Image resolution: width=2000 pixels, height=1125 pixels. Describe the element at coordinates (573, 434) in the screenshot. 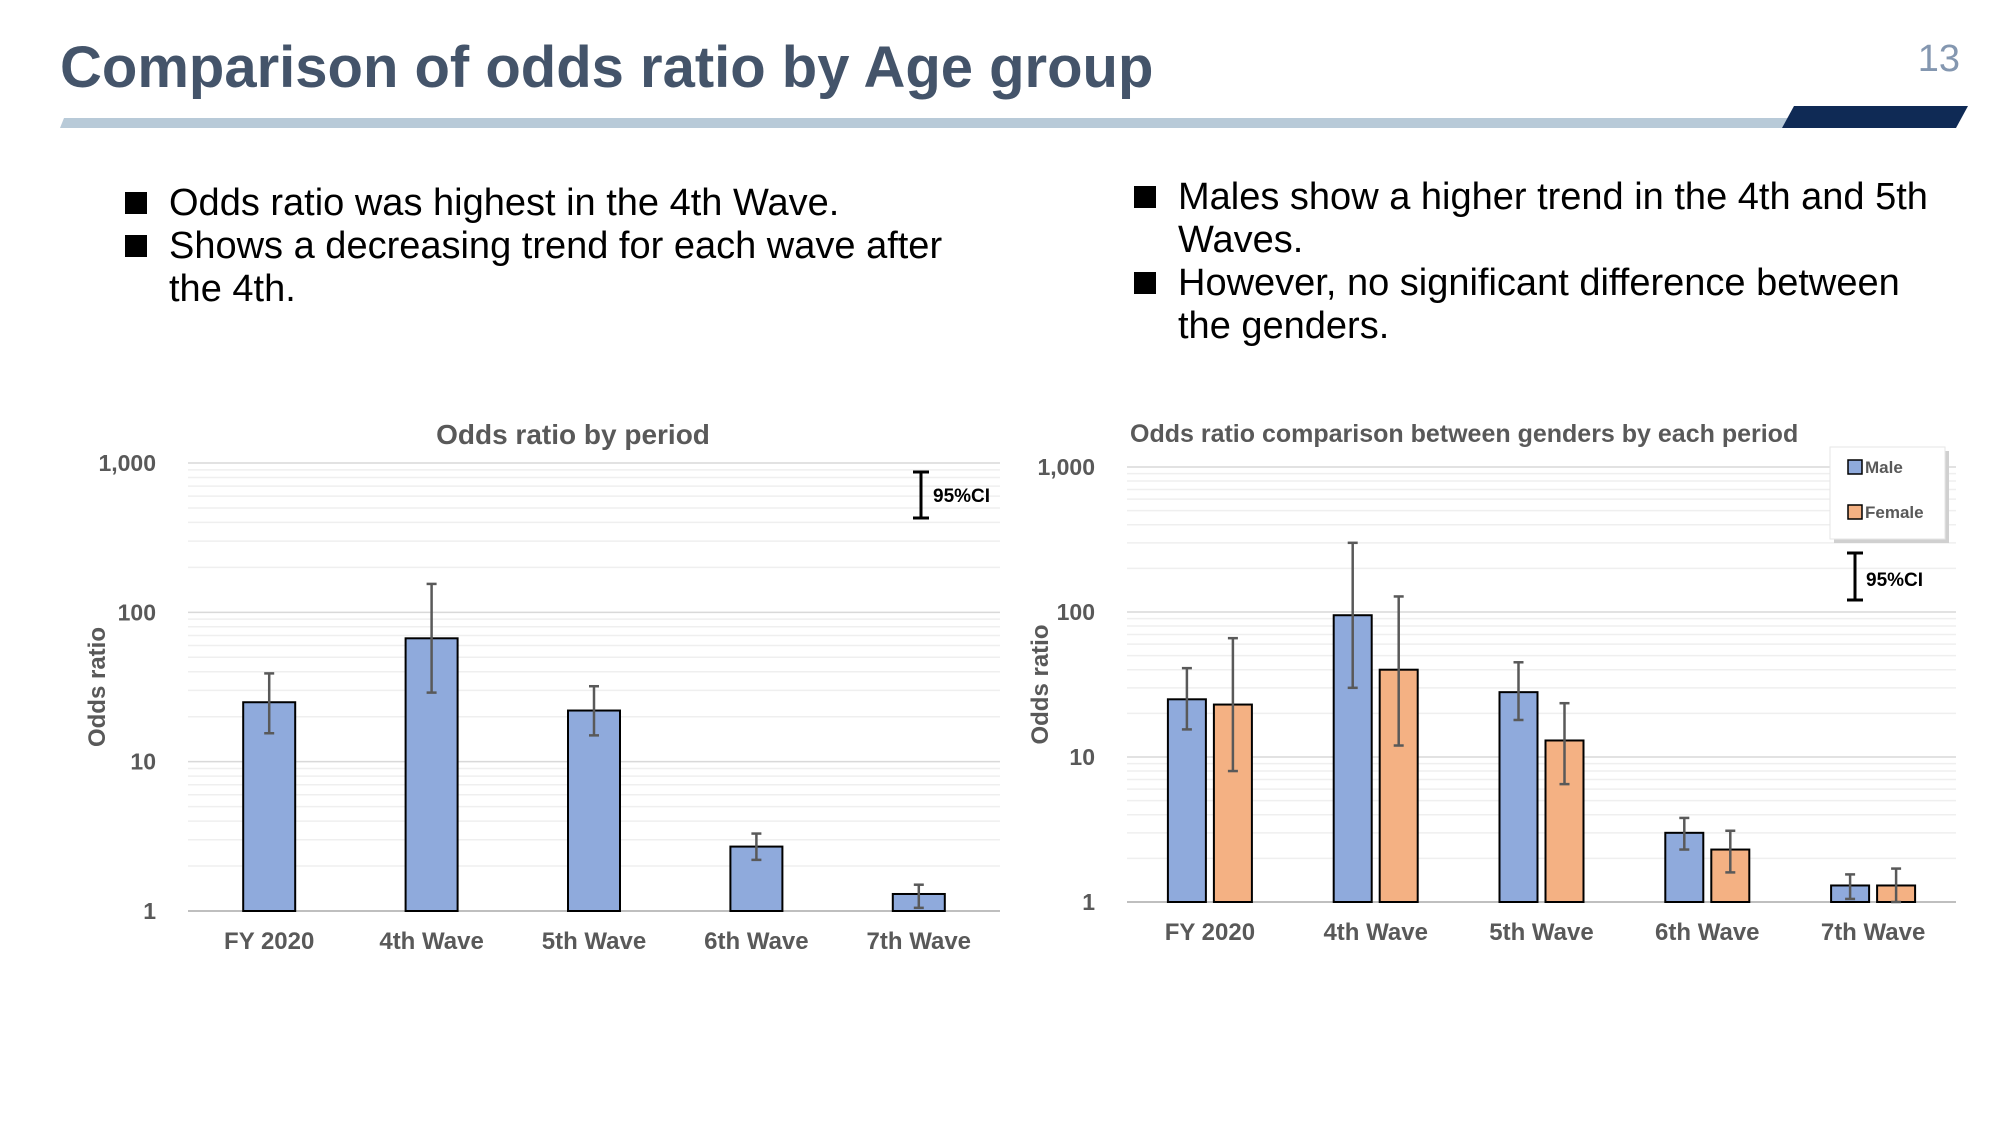

I see `chart-title: Odds ratio by period` at that location.